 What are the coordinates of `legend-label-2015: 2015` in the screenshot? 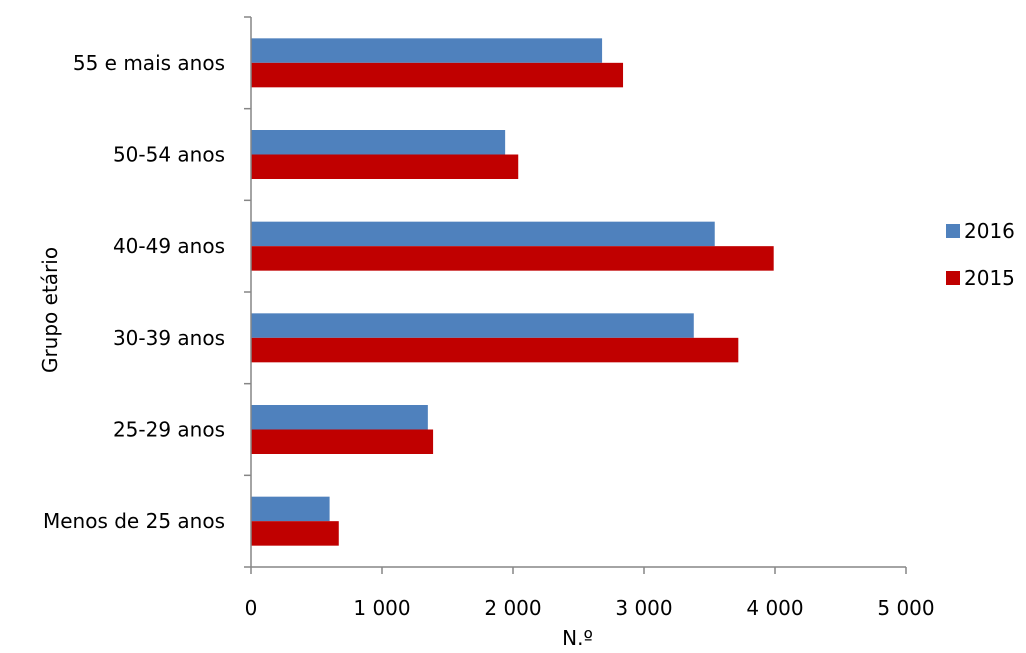 It's located at (989, 278).